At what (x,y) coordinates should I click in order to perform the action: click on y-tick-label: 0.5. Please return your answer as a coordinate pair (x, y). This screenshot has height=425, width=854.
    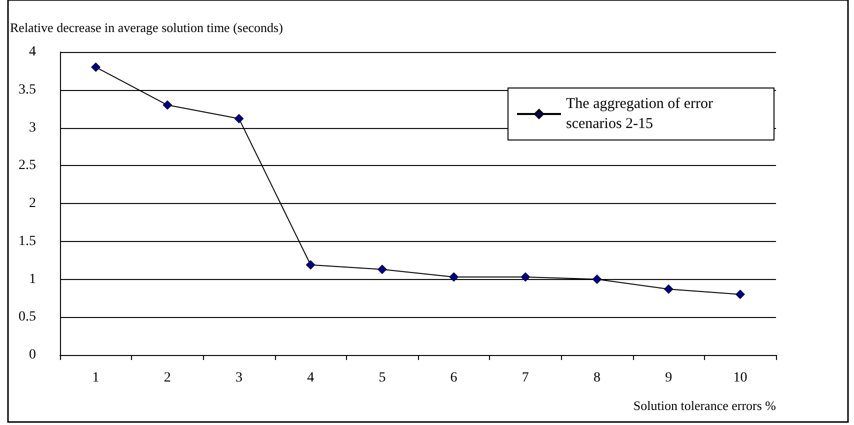
    Looking at the image, I should click on (27, 317).